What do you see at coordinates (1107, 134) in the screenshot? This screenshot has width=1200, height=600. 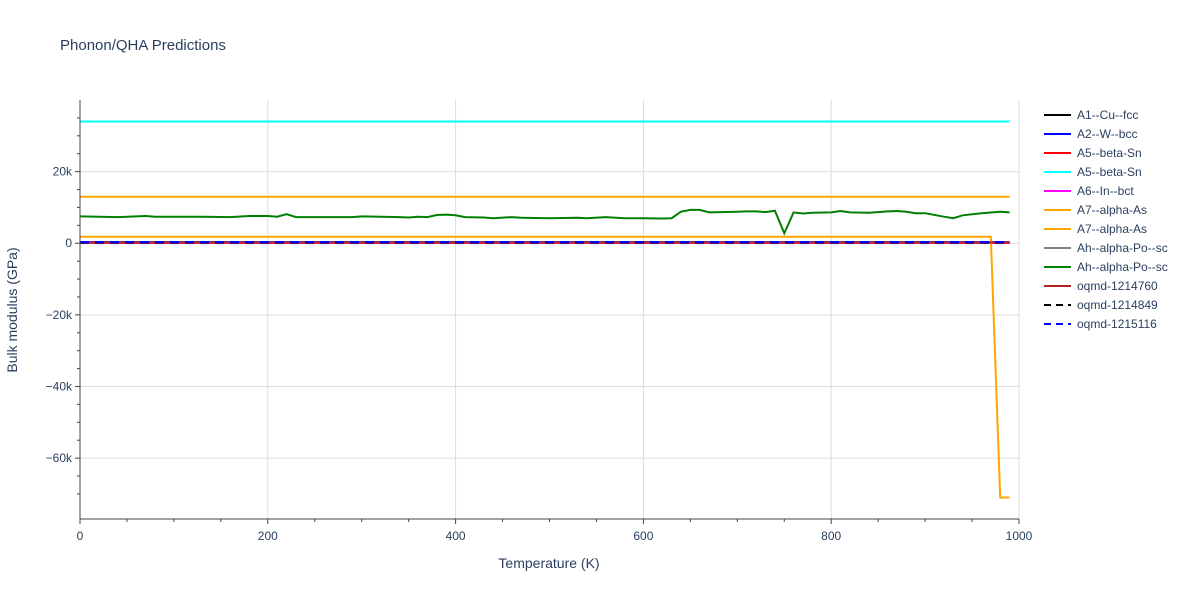 I see `legend-label: A2--W--bcc` at bounding box center [1107, 134].